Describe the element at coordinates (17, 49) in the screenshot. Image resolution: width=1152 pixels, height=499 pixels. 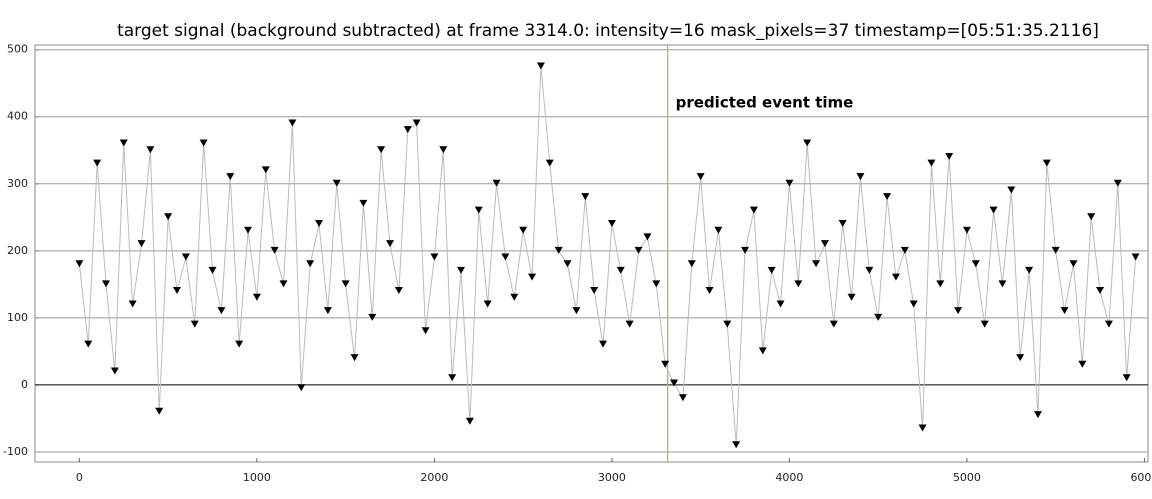
I see `y-tick-label: 500` at that location.